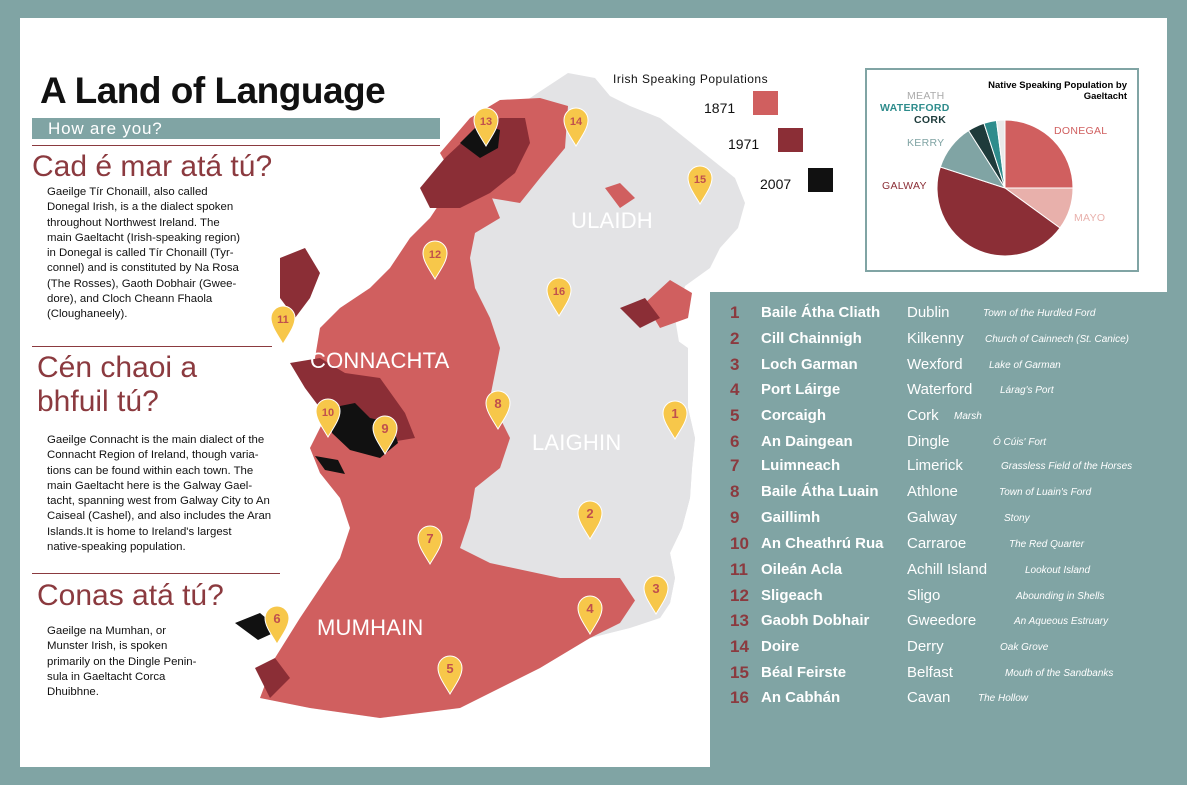 This screenshot has width=1187, height=785. Describe the element at coordinates (1057, 339) in the screenshot. I see `place-meaning: Church of Cainnech (St. Canice)` at that location.